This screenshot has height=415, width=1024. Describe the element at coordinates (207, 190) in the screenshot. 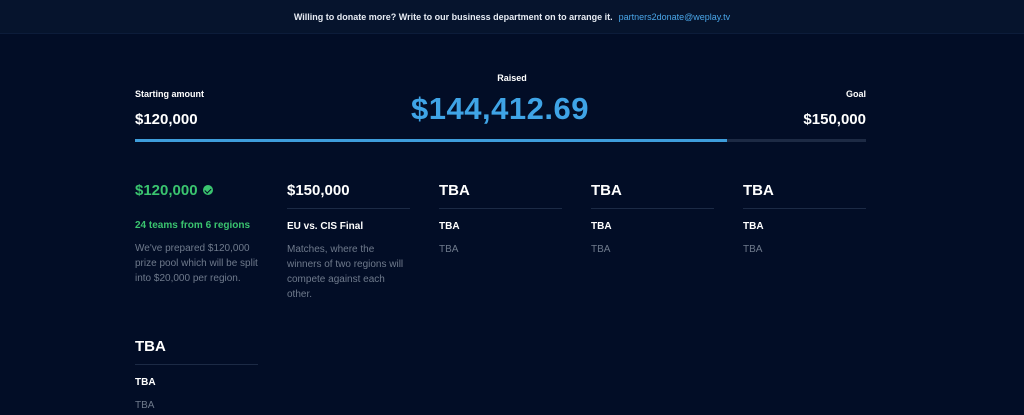

I see `check-circle-icon` at that location.